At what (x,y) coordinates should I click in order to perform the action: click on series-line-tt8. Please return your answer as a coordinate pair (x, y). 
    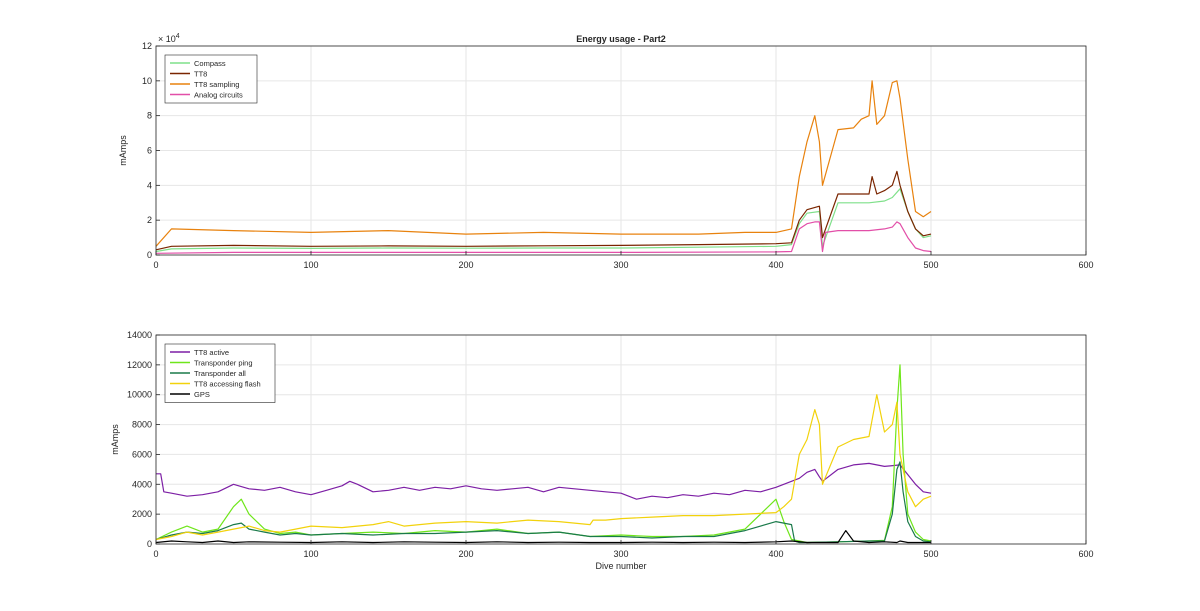
    Looking at the image, I should click on (543, 210).